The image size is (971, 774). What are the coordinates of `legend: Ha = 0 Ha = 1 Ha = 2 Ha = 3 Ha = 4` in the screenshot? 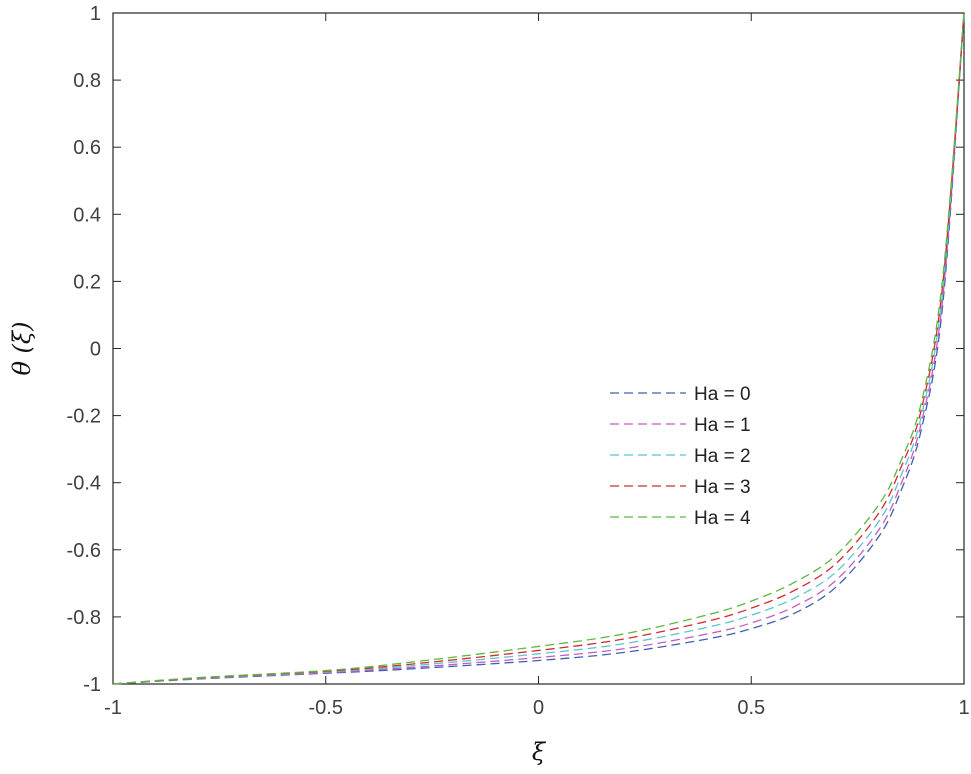 It's located at (680, 456).